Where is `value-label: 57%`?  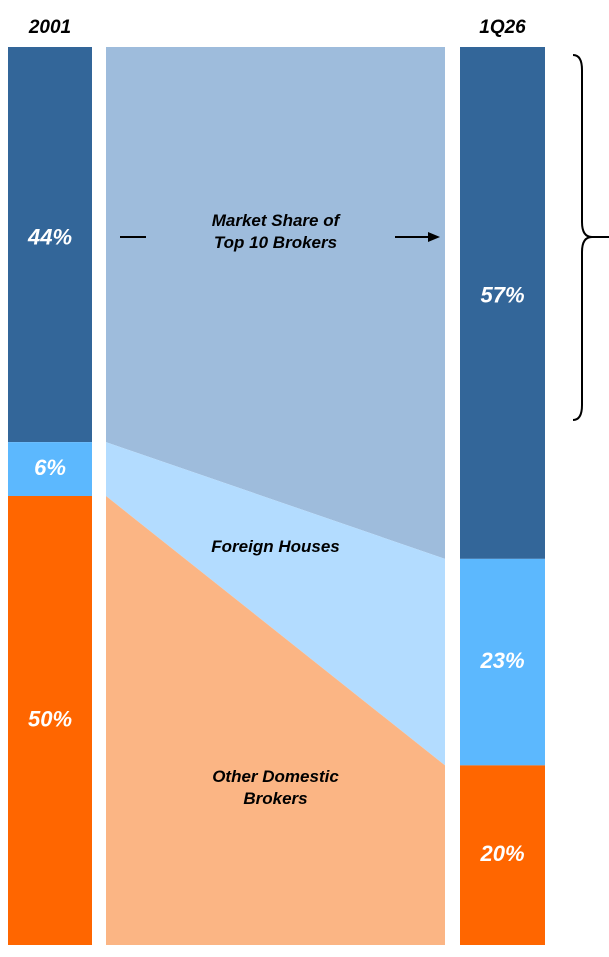 value-label: 57% is located at coordinates (502, 295).